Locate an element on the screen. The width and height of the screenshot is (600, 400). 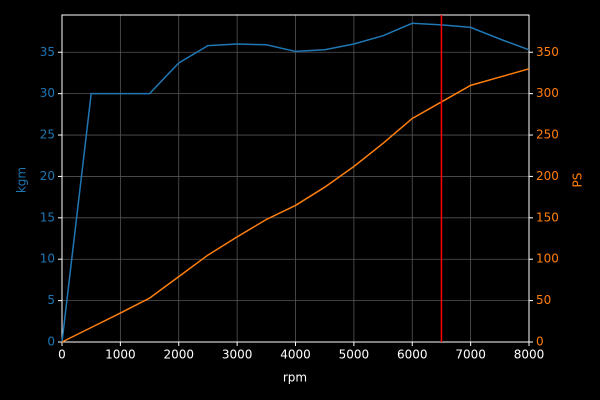
x-tick-label: 6000 is located at coordinates (412, 355).